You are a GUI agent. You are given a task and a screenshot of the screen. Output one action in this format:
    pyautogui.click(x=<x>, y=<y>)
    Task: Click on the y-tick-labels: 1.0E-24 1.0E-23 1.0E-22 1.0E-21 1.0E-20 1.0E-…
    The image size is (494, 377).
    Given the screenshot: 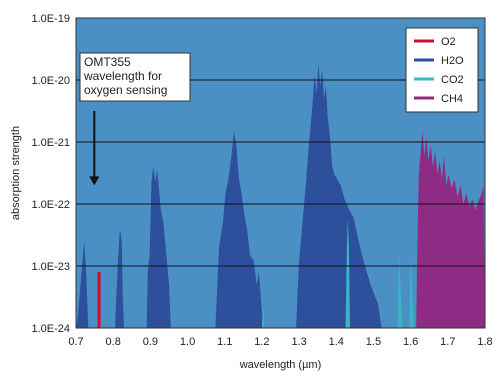 What is the action you would take?
    pyautogui.click(x=50, y=174)
    